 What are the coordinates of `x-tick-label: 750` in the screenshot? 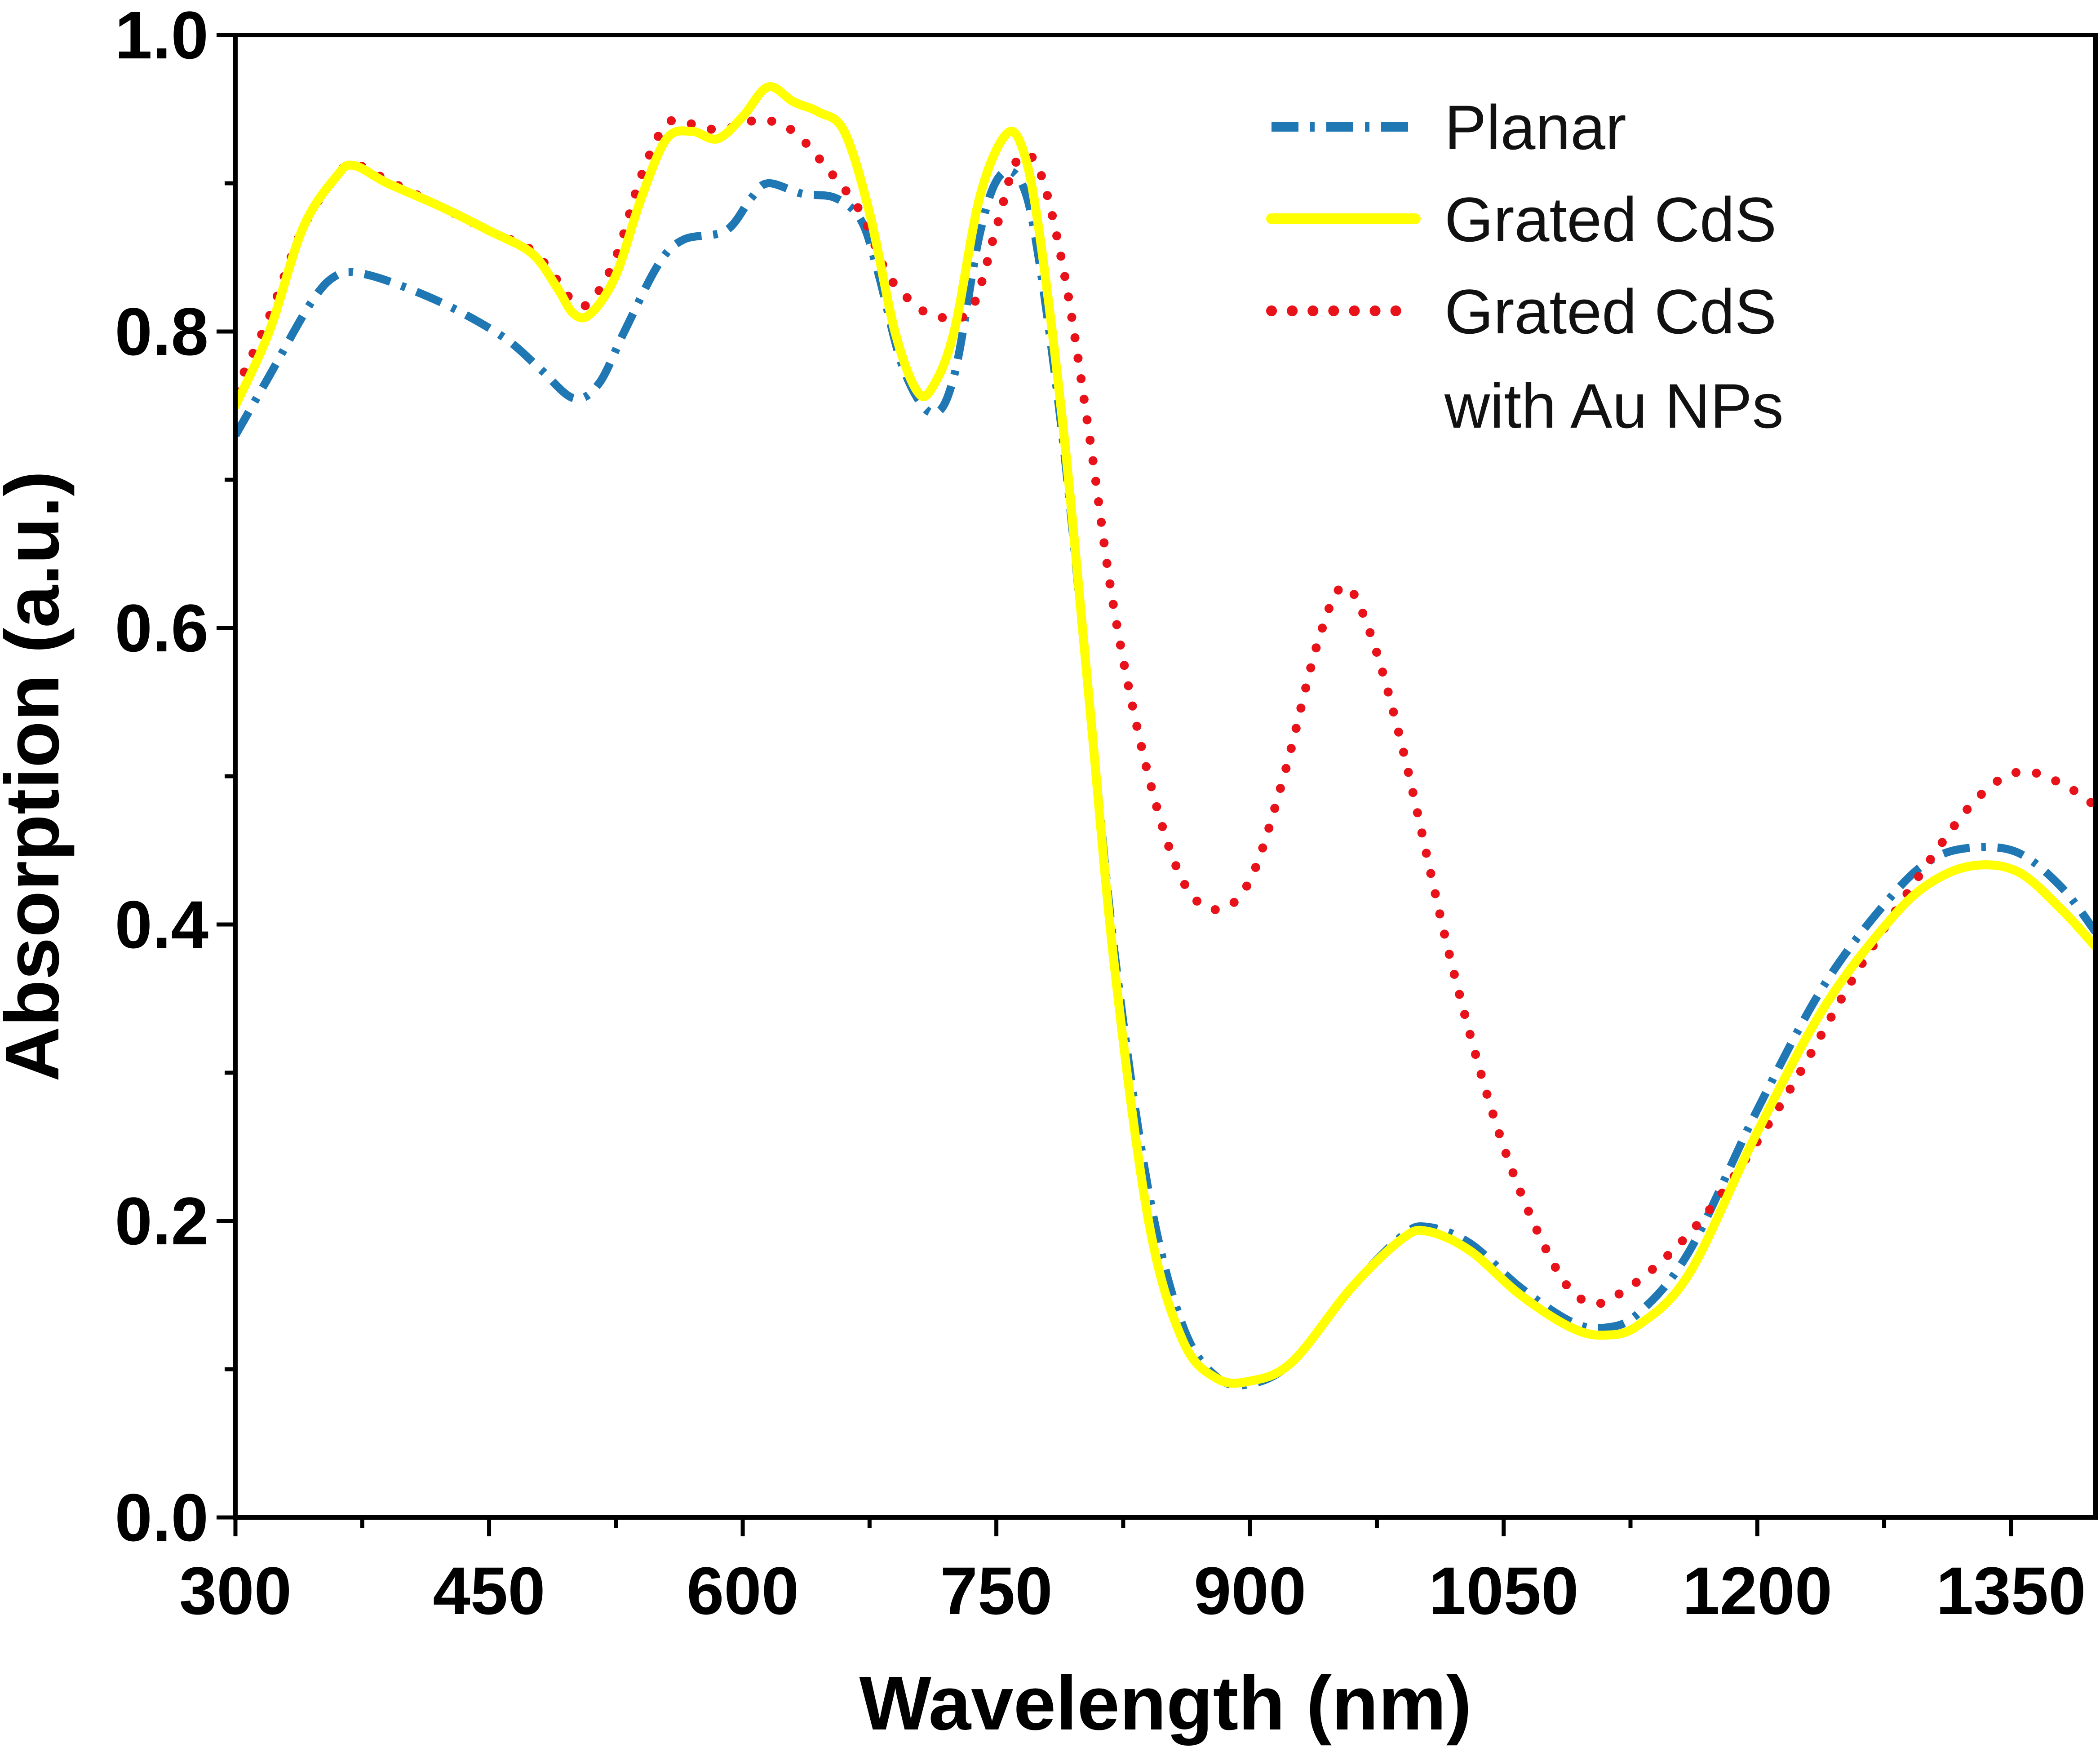 It's located at (996, 1591).